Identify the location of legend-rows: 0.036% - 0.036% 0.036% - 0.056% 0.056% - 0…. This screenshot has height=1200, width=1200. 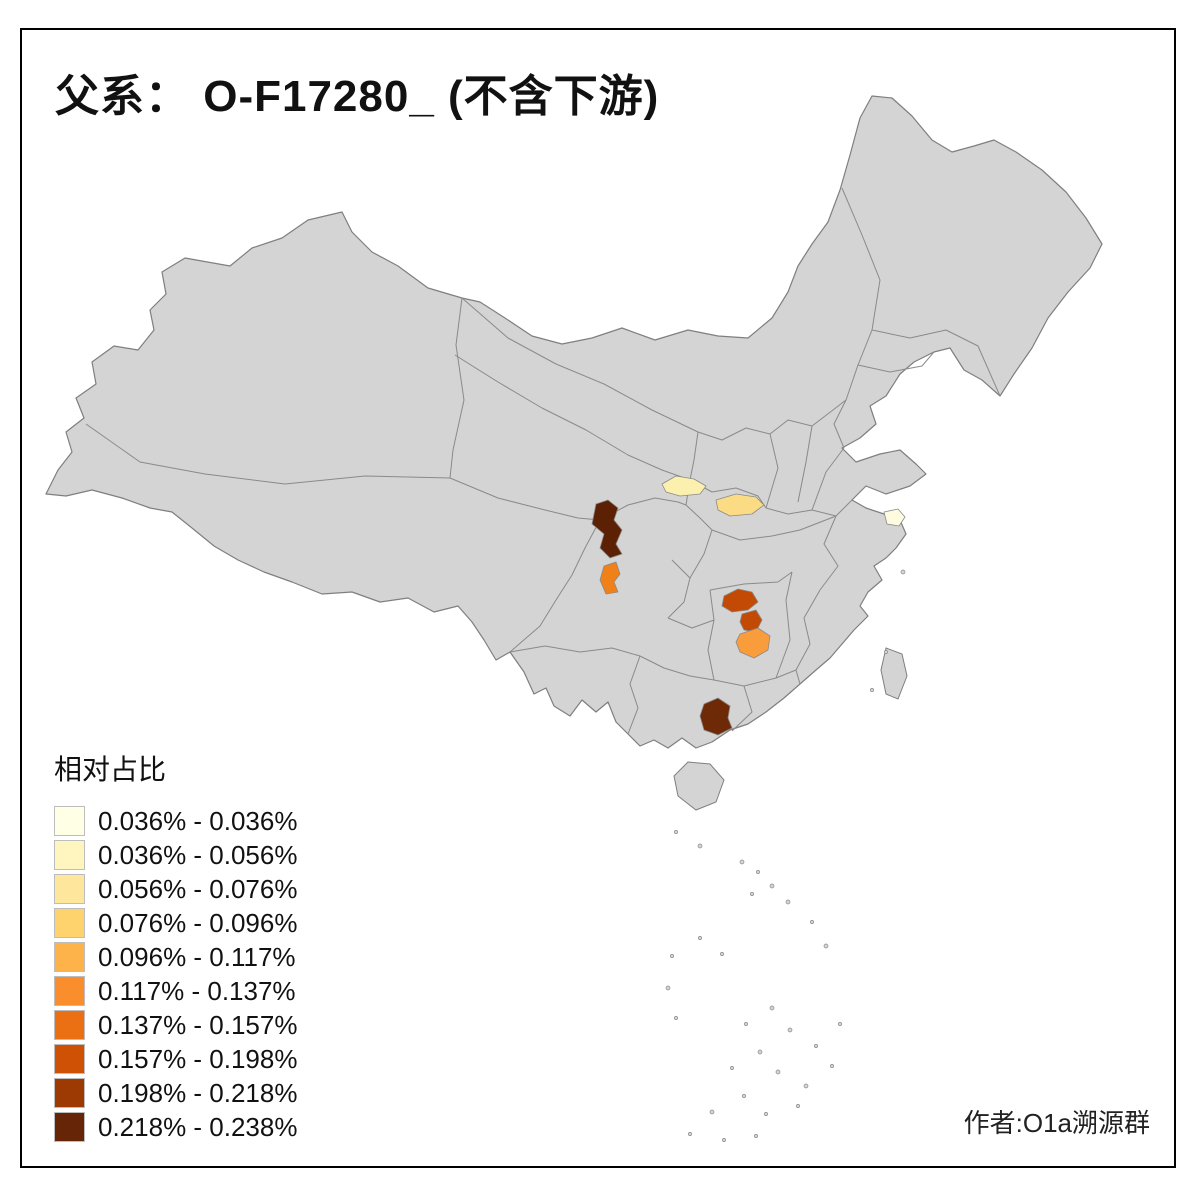
(175, 974).